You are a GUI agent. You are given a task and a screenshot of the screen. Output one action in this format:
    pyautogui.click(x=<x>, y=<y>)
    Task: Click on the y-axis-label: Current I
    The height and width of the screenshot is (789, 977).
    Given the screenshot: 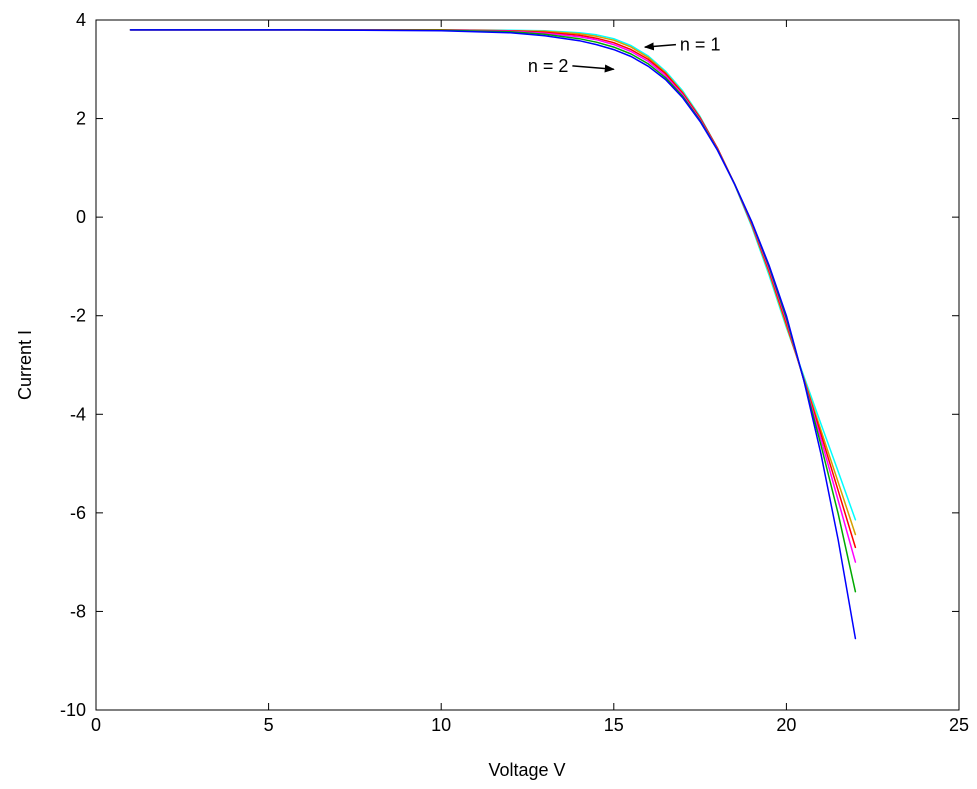 What is the action you would take?
    pyautogui.click(x=25, y=365)
    